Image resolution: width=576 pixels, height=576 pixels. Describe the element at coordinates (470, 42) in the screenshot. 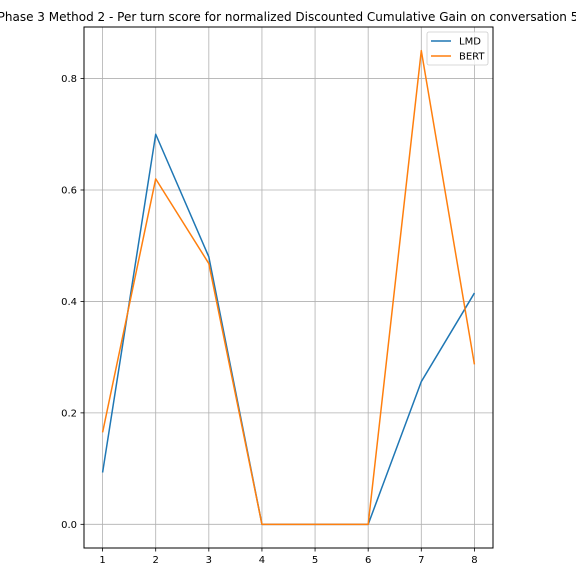

I see `legend-label-lmd: LMD` at that location.